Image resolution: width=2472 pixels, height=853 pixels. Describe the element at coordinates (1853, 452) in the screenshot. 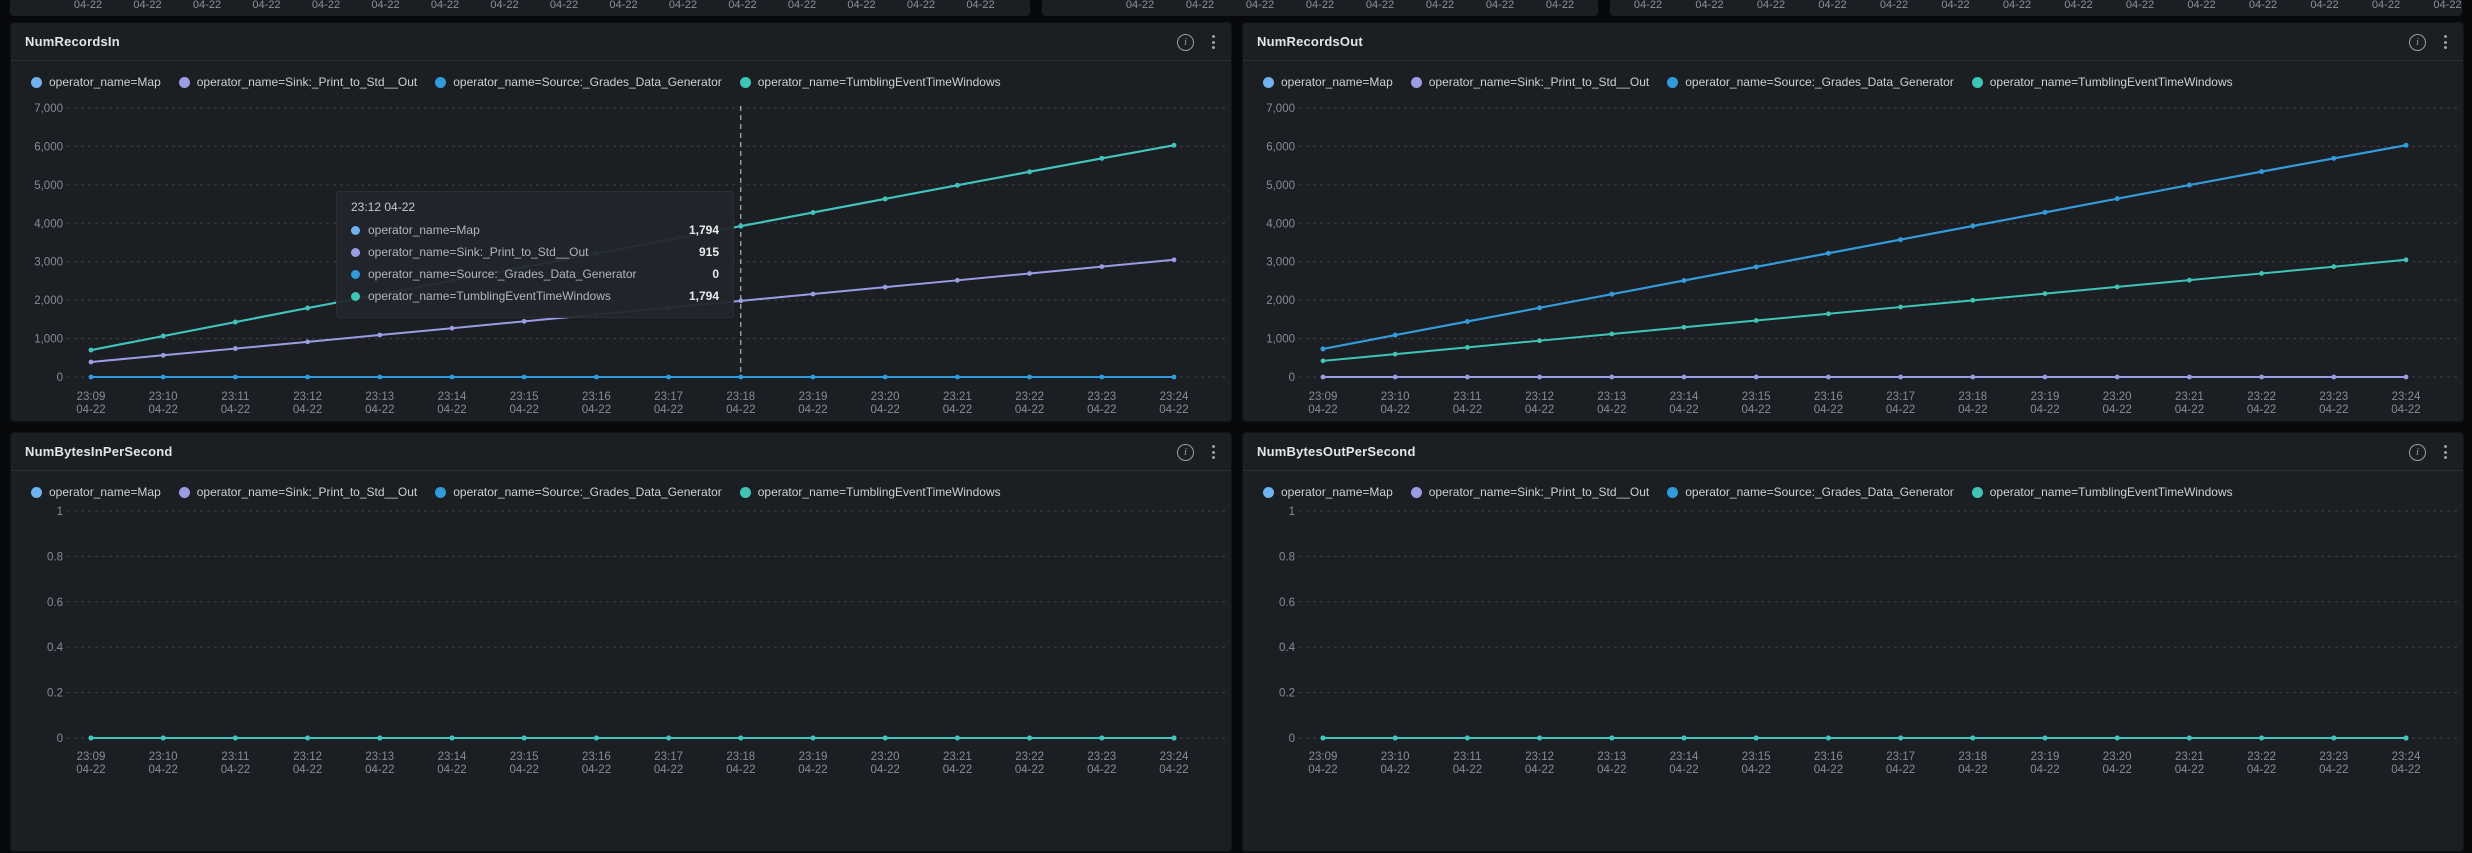

I see `panel-header: NumBytesOutPerSecond` at that location.